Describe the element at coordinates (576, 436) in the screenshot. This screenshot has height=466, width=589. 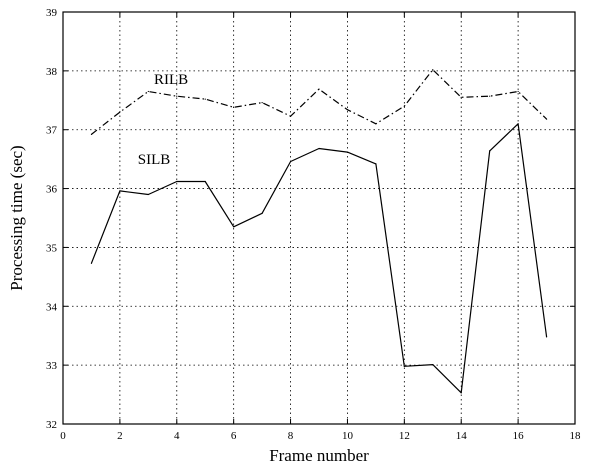
I see `x-tick-label: 18` at that location.